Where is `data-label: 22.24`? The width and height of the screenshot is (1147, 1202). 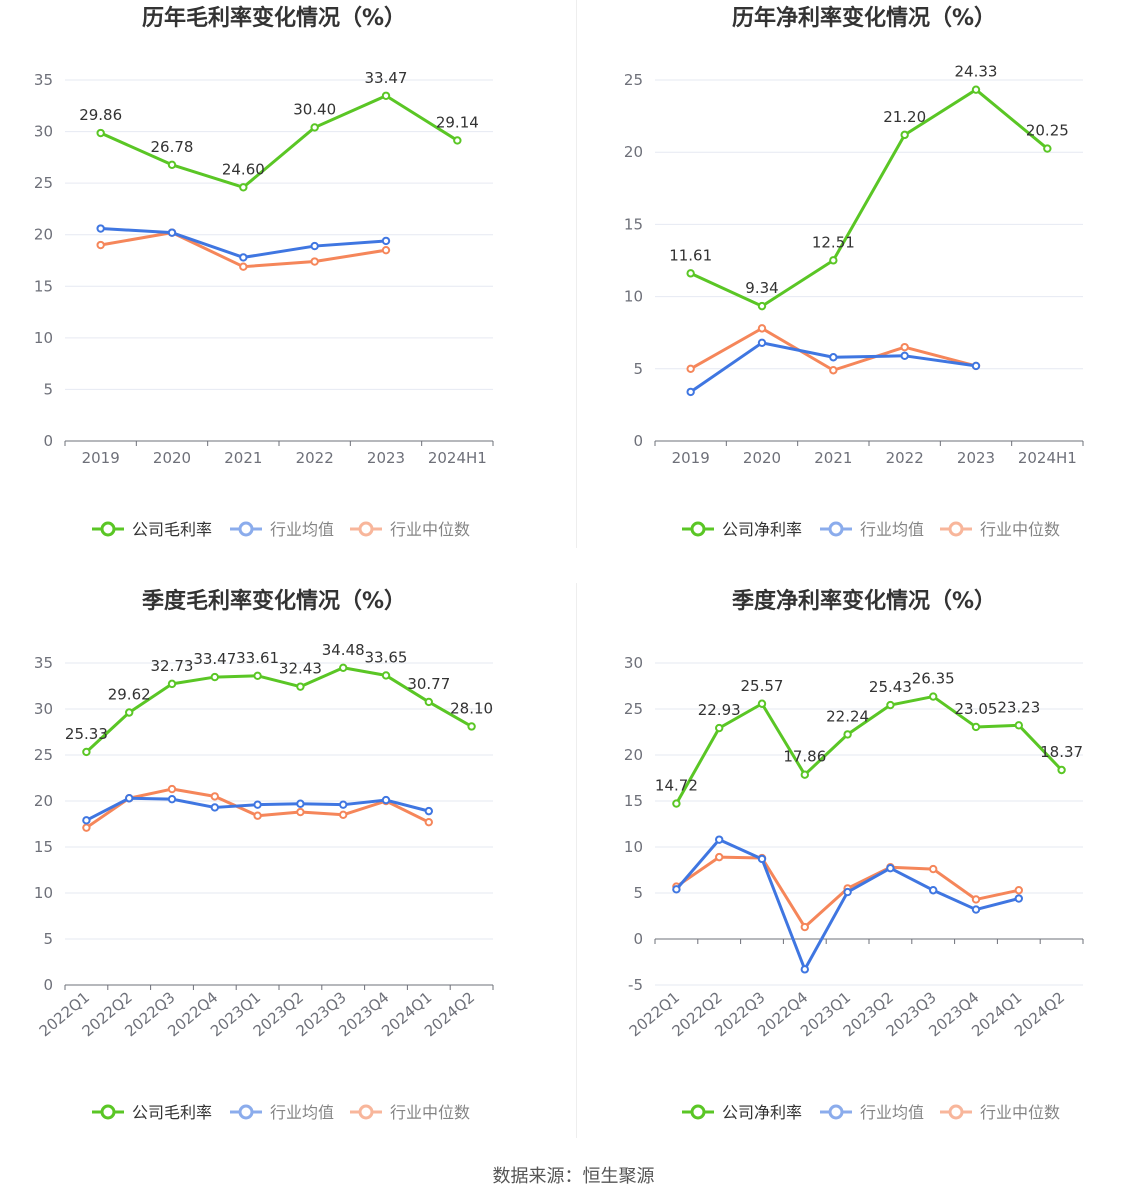 data-label: 22.24 is located at coordinates (847, 716).